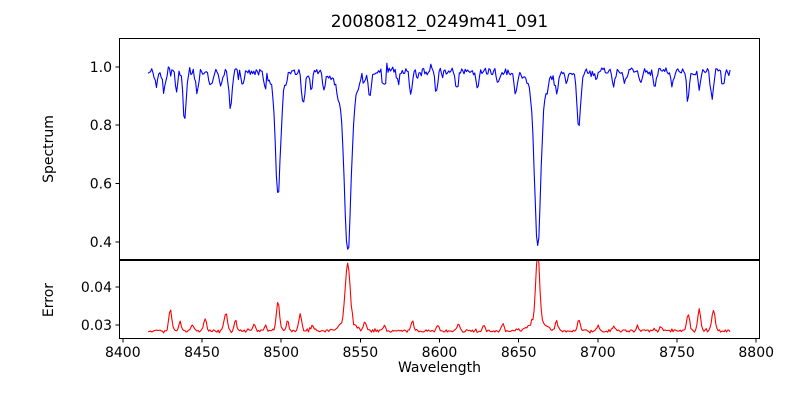 The image size is (800, 400). Describe the element at coordinates (756, 353) in the screenshot. I see `x-axis-tick-label: 8800` at that location.